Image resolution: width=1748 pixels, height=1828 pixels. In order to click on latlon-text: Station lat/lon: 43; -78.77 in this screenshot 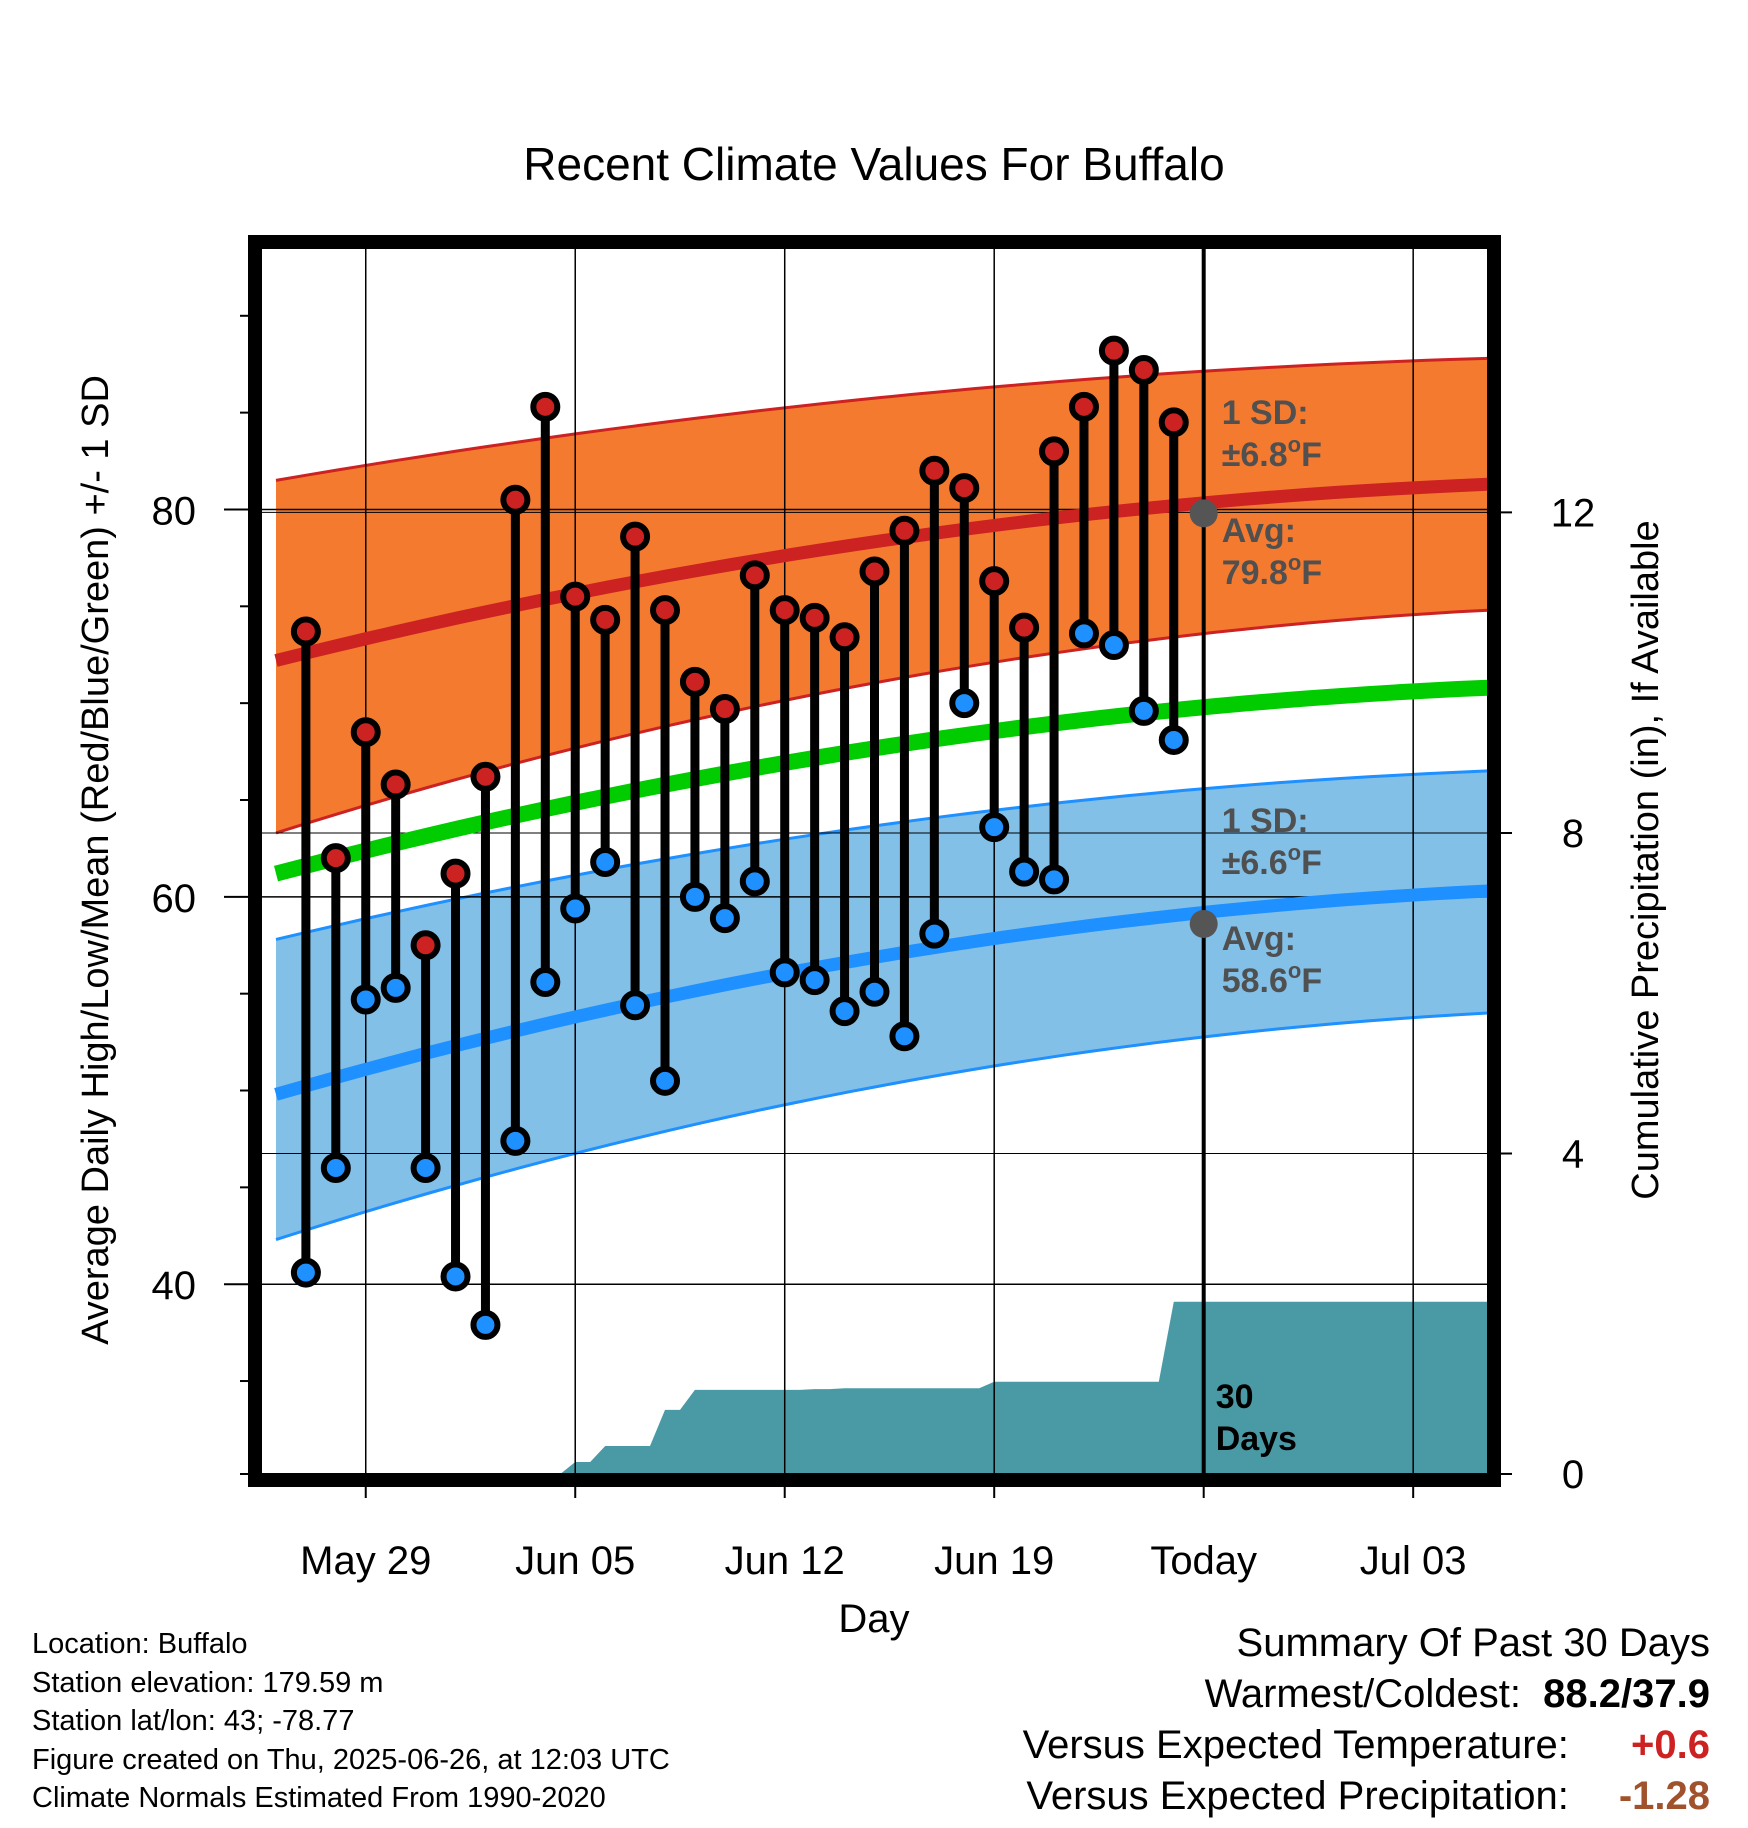, I will do `click(193, 1721)`.